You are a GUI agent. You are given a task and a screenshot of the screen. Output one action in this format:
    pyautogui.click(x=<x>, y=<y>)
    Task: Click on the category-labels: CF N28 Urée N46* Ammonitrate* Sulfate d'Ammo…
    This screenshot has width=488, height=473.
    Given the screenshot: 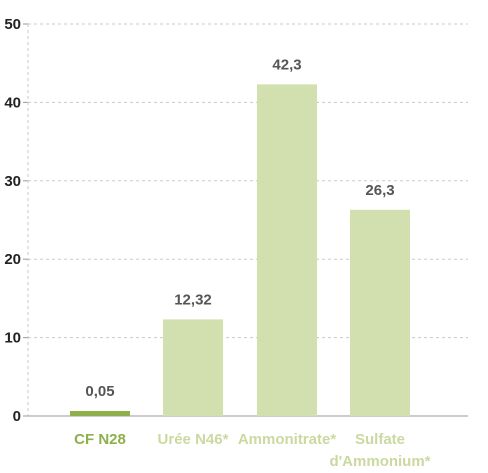 What is the action you would take?
    pyautogui.click(x=252, y=450)
    